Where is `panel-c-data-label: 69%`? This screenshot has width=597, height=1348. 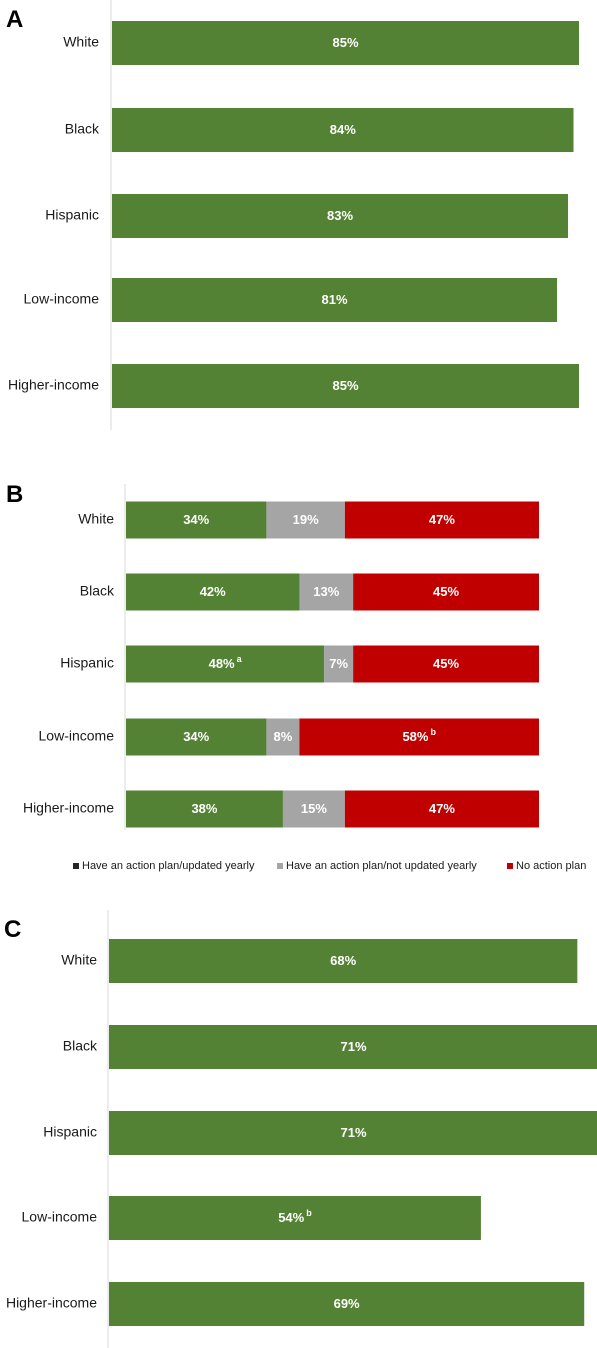
panel-c-data-label: 69% is located at coordinates (347, 1303).